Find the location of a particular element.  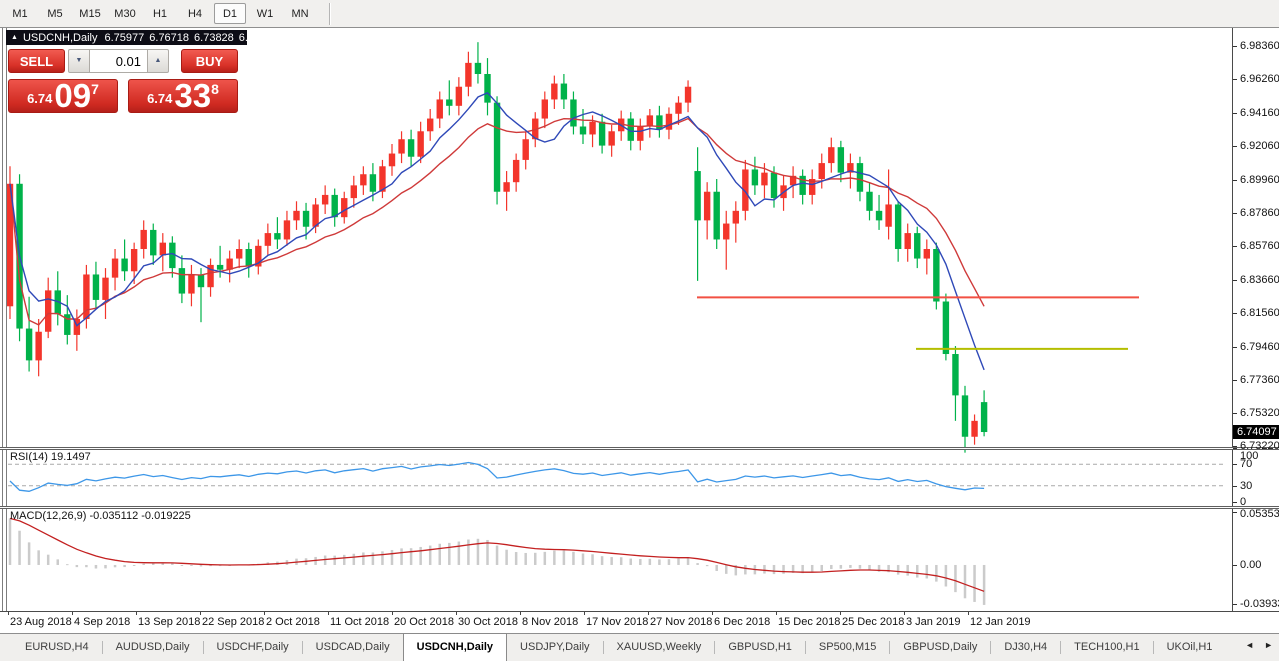

date-axis-label: 25 Dec 2018 is located at coordinates (873, 622).